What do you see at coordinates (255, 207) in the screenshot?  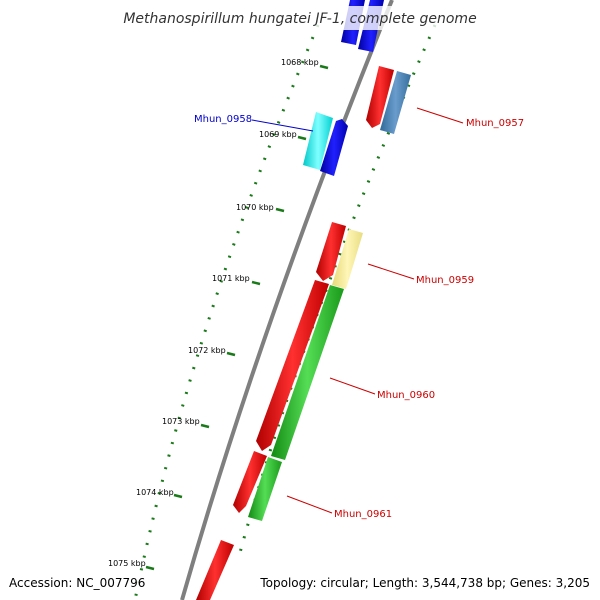 I see `tick-label-1070: 1070 kbp` at bounding box center [255, 207].